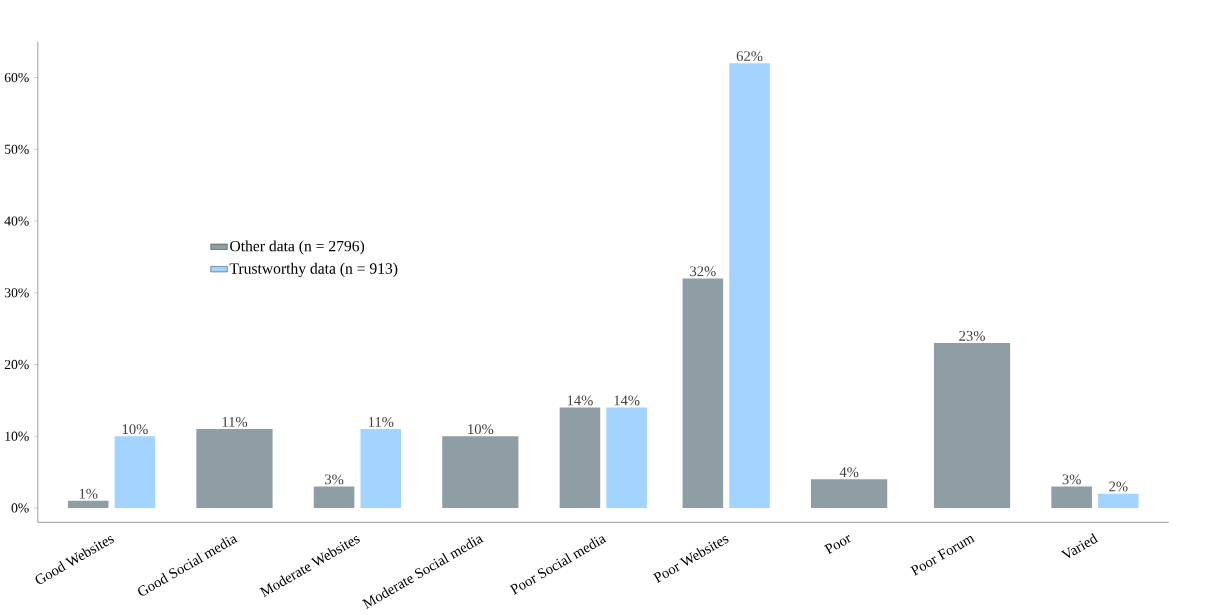 The image size is (1224, 615). I want to click on data-label: 1%, so click(88, 493).